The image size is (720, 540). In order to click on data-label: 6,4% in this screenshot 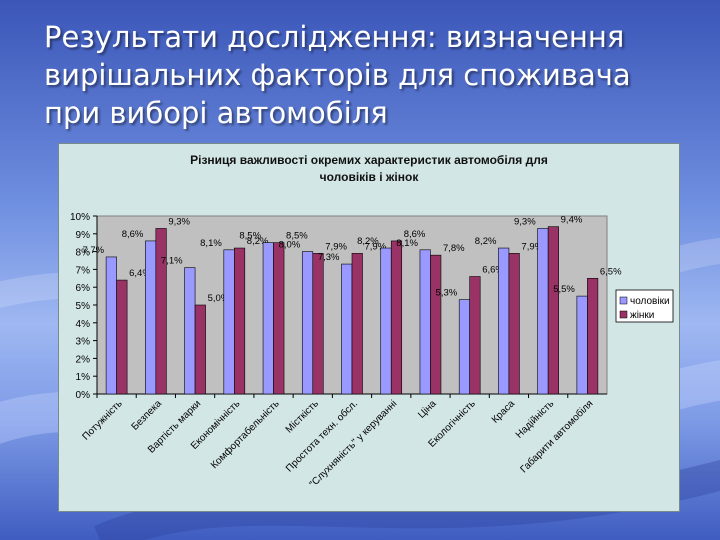, I will do `click(140, 273)`.